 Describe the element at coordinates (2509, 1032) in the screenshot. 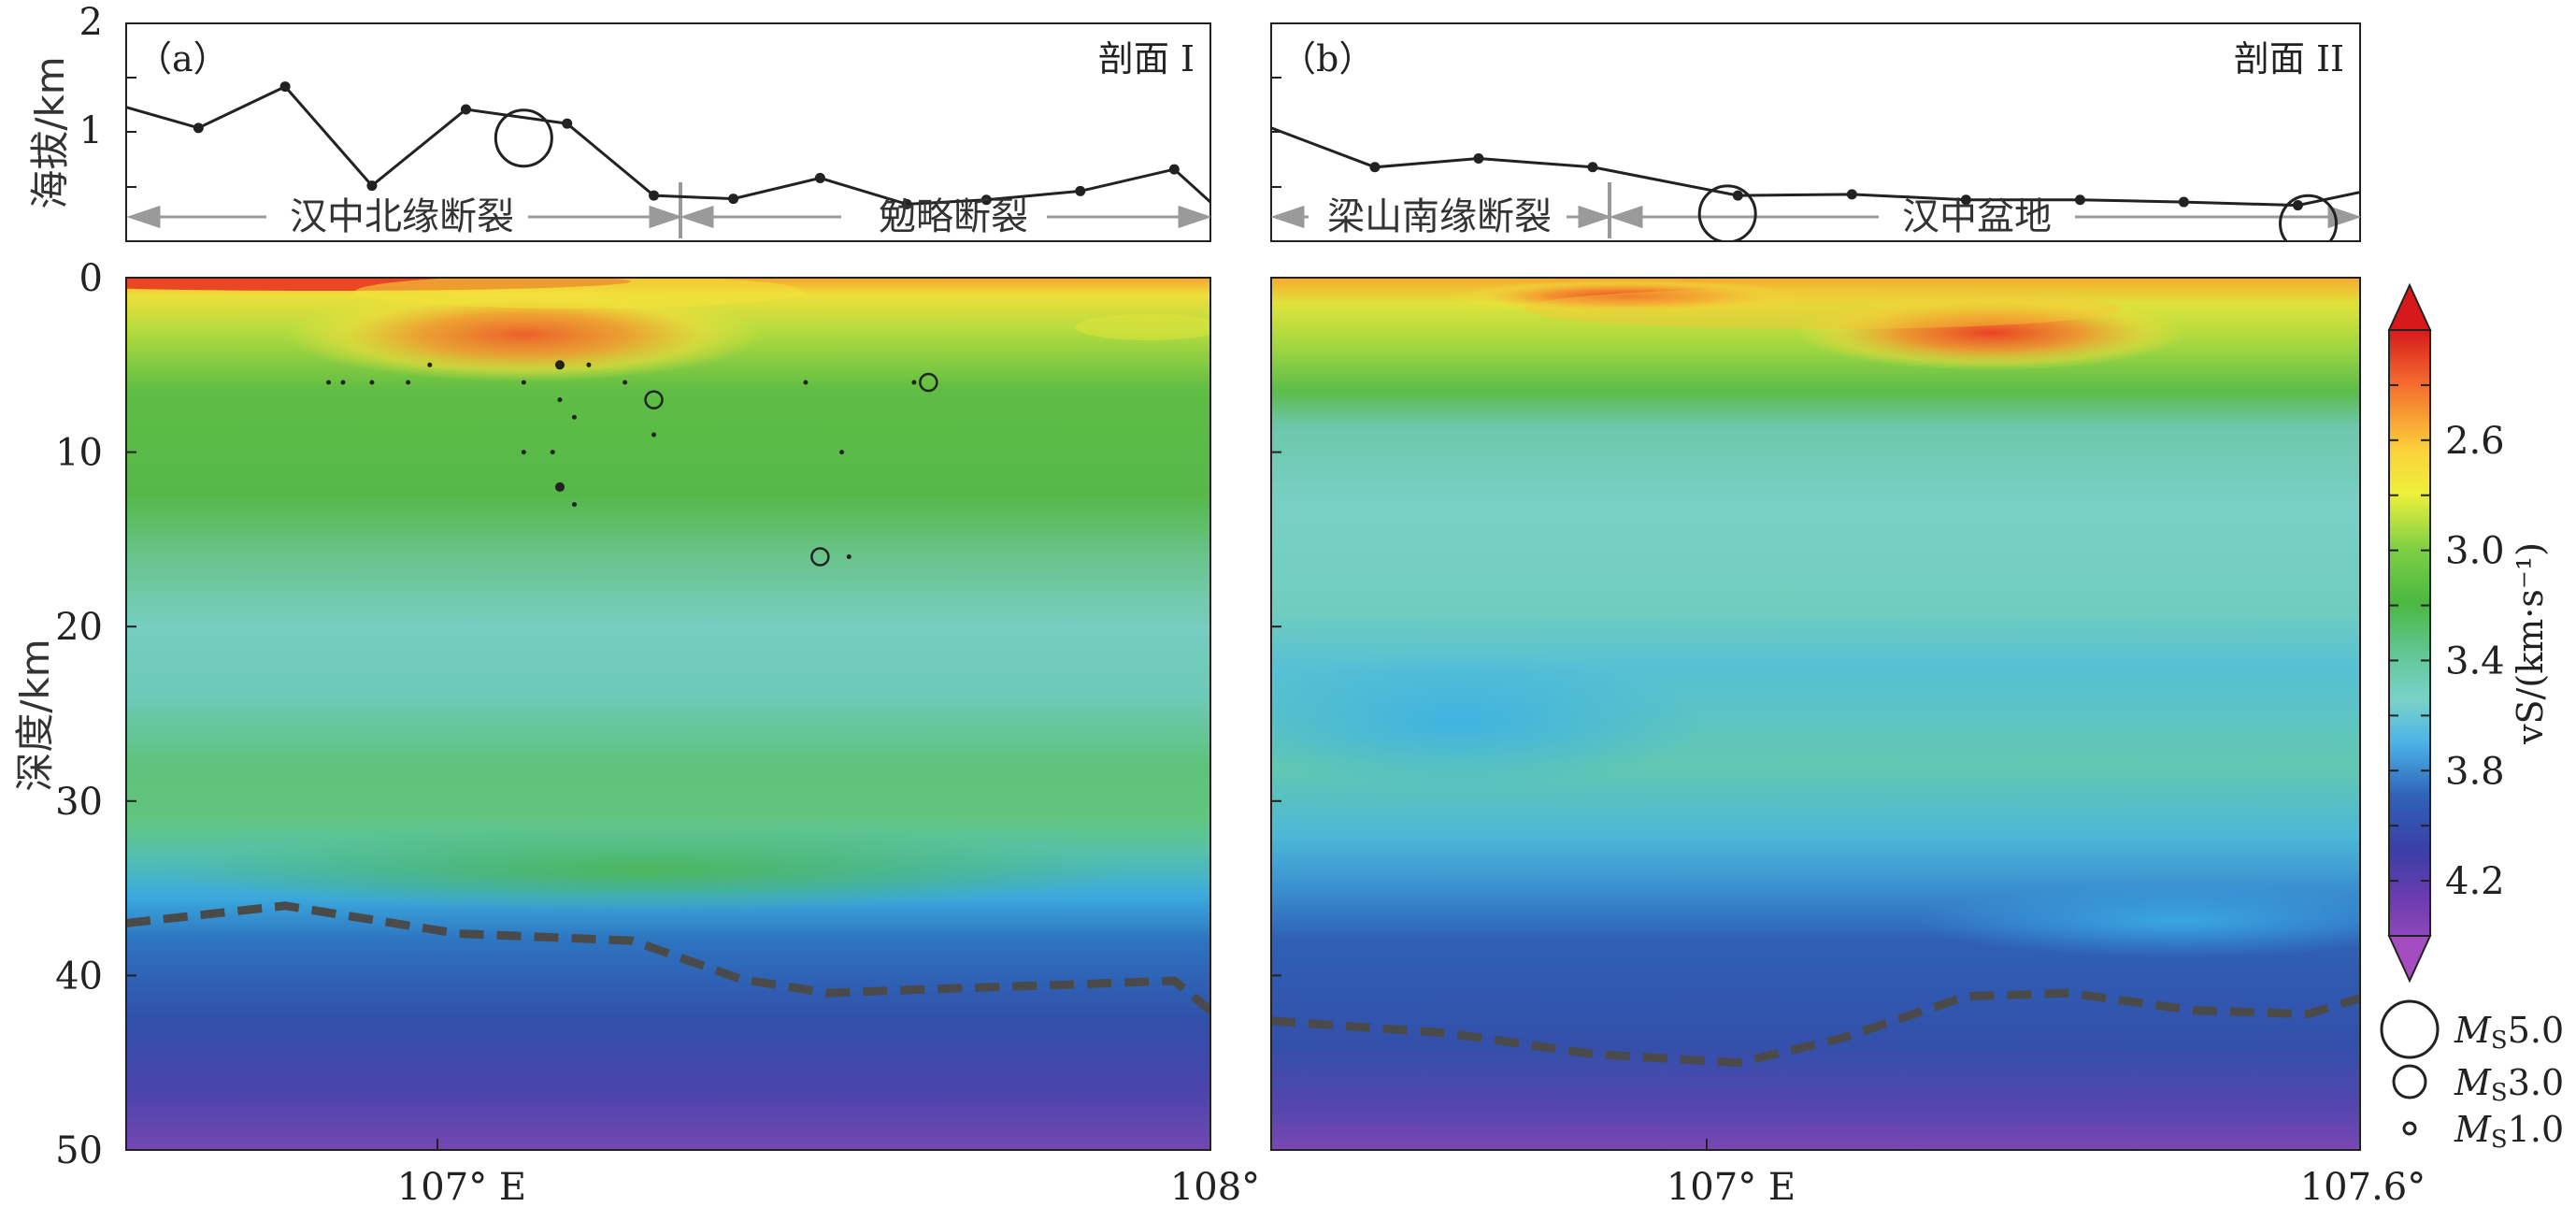

I see `legend-label: MS5.0` at that location.